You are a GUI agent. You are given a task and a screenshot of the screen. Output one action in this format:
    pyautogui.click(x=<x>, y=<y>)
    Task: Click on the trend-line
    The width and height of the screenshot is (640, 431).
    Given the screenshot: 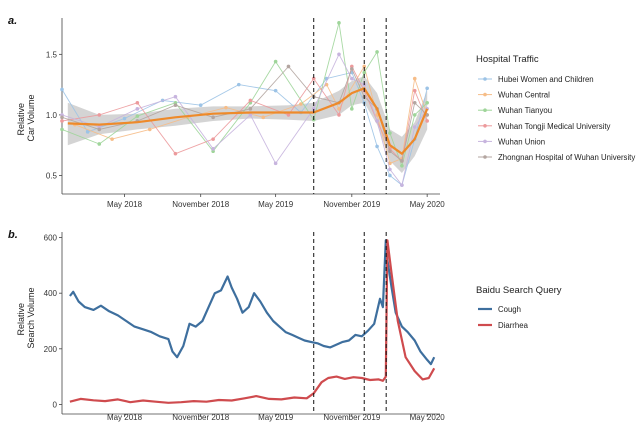 What is the action you would take?
    pyautogui.click(x=248, y=121)
    